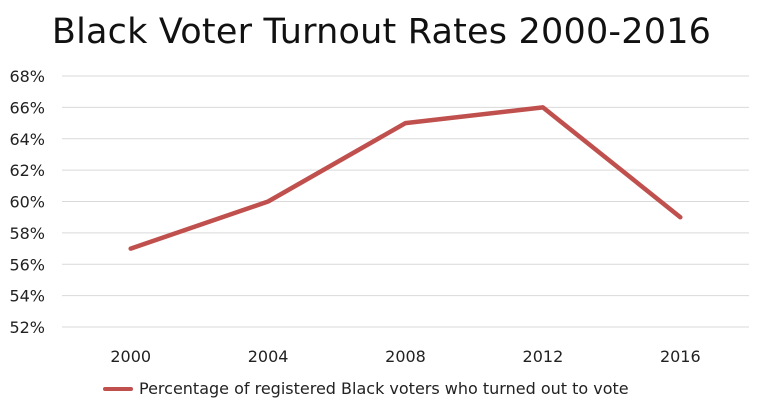 The width and height of the screenshot is (763, 417). I want to click on x-tick-label: 2008, so click(405, 356).